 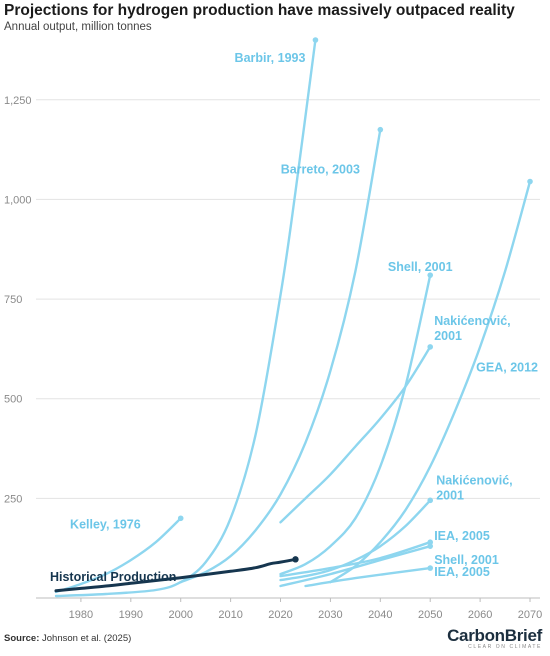 What do you see at coordinates (81, 615) in the screenshot?
I see `x-tick-label: 1980` at bounding box center [81, 615].